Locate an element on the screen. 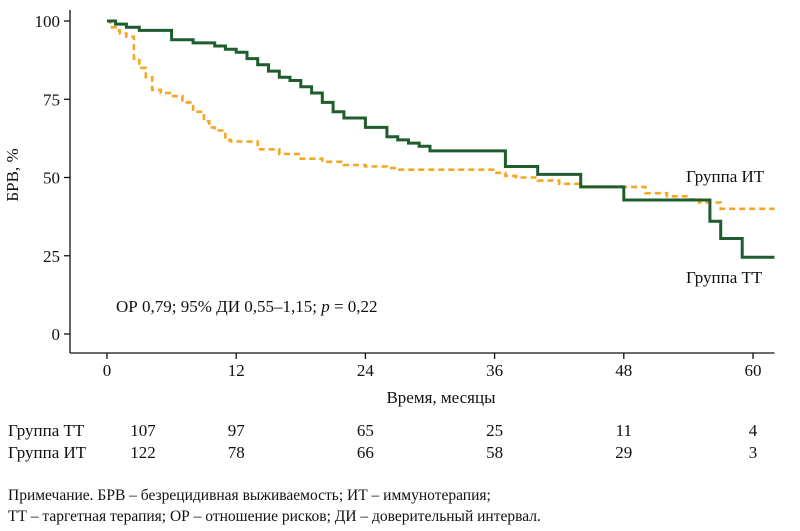 This screenshot has height=531, width=800. at-risk-value: 3 is located at coordinates (753, 452).